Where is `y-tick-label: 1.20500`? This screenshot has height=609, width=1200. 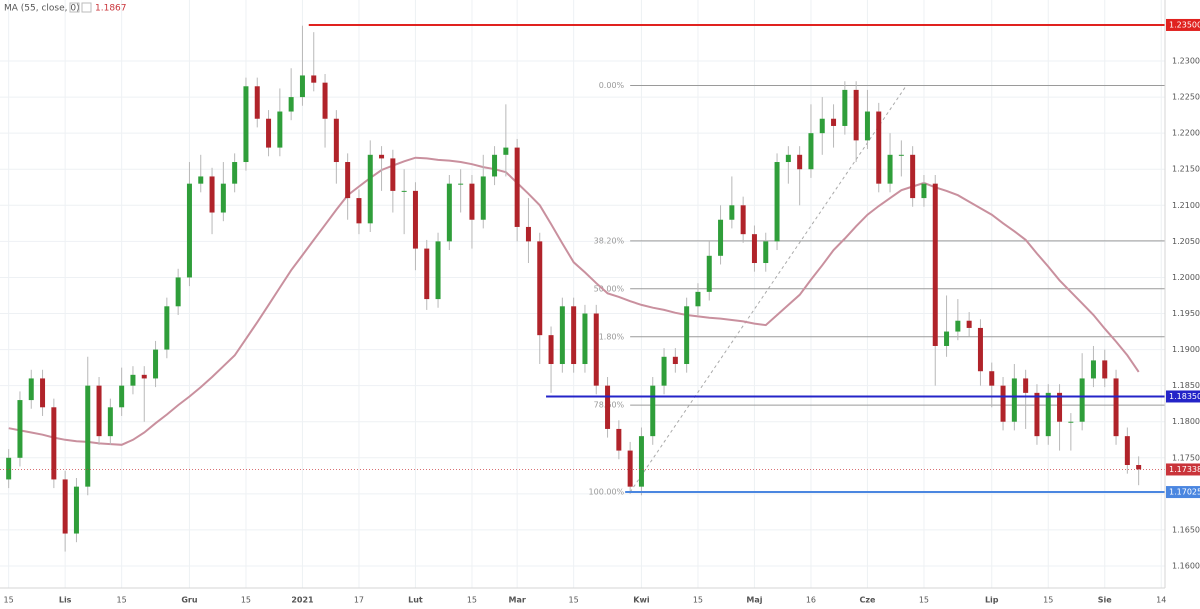
y-tick-label: 1.20500 is located at coordinates (1186, 241).